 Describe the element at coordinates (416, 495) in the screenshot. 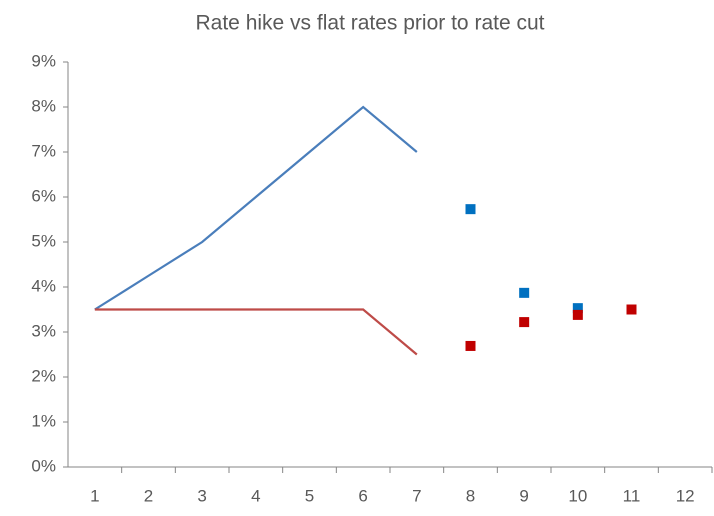

I see `x-tick-label: 7` at that location.